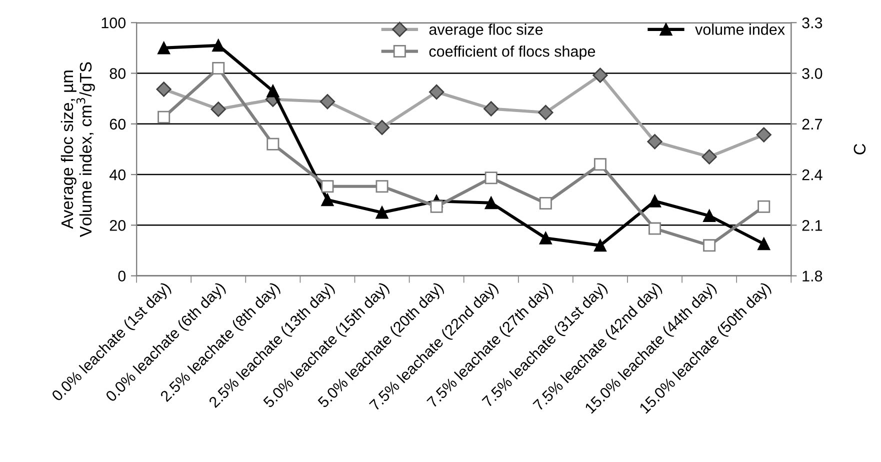 The image size is (881, 462). What do you see at coordinates (812, 174) in the screenshot?
I see `y2-tick-label: 2.4` at bounding box center [812, 174].